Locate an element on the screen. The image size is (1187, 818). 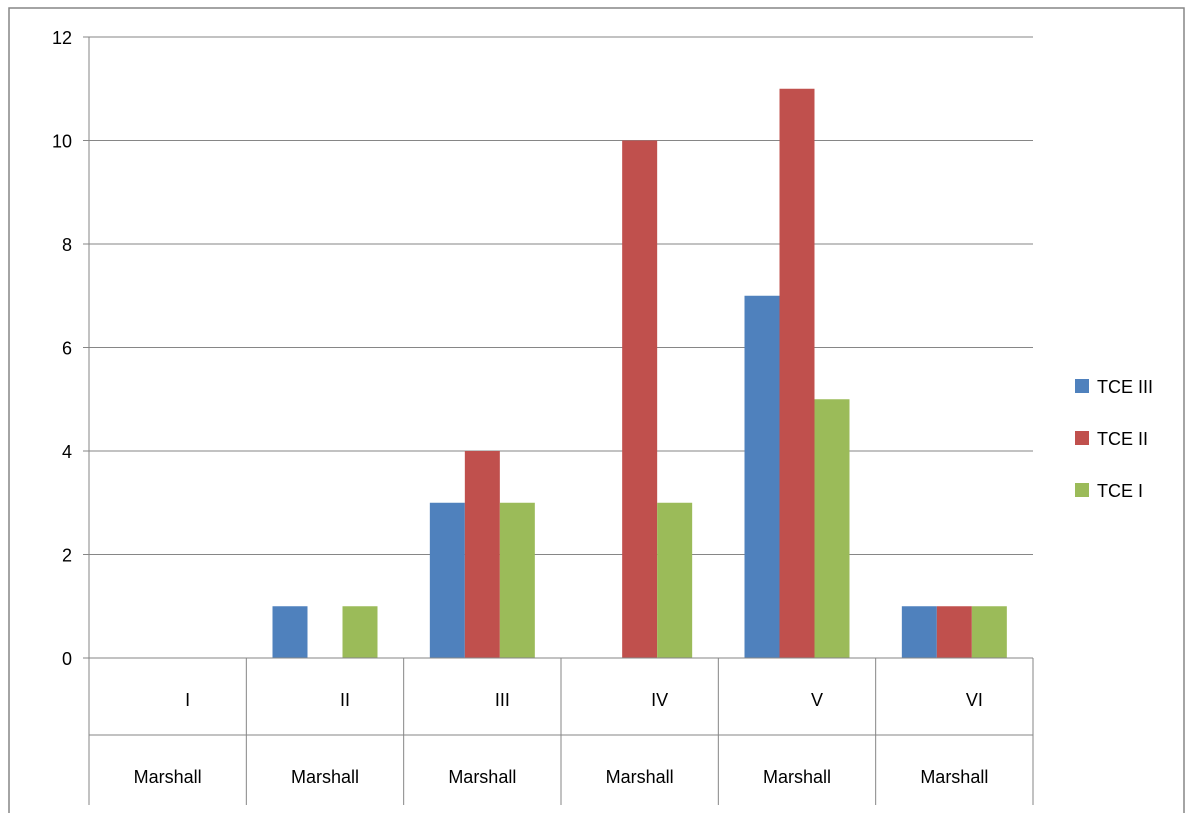
bar-tce-ii-iv is located at coordinates (640, 399).